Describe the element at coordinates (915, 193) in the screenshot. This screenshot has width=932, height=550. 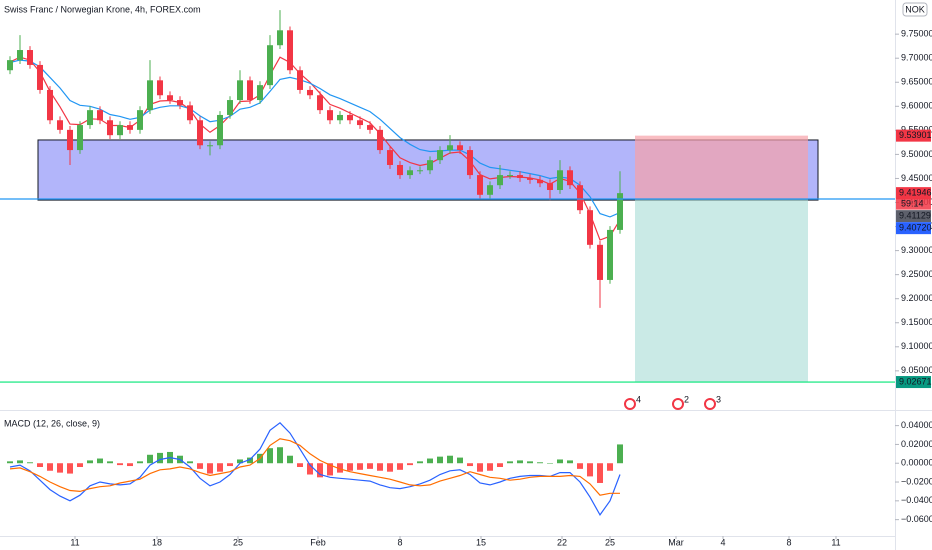
I see `price-tag-label: 9.41946` at that location.